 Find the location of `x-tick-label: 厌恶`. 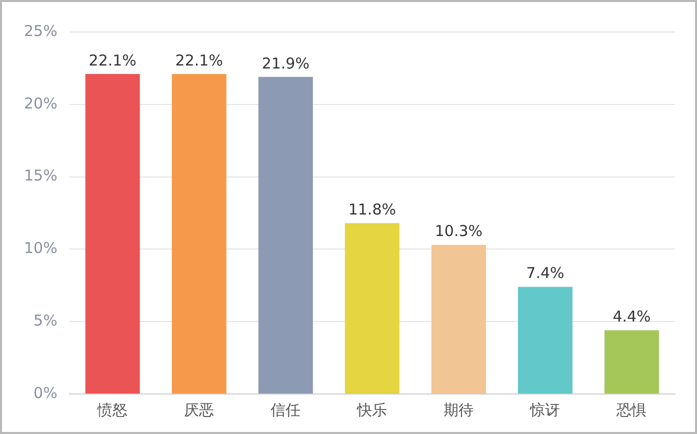

x-tick-label: 厌恶 is located at coordinates (199, 409).